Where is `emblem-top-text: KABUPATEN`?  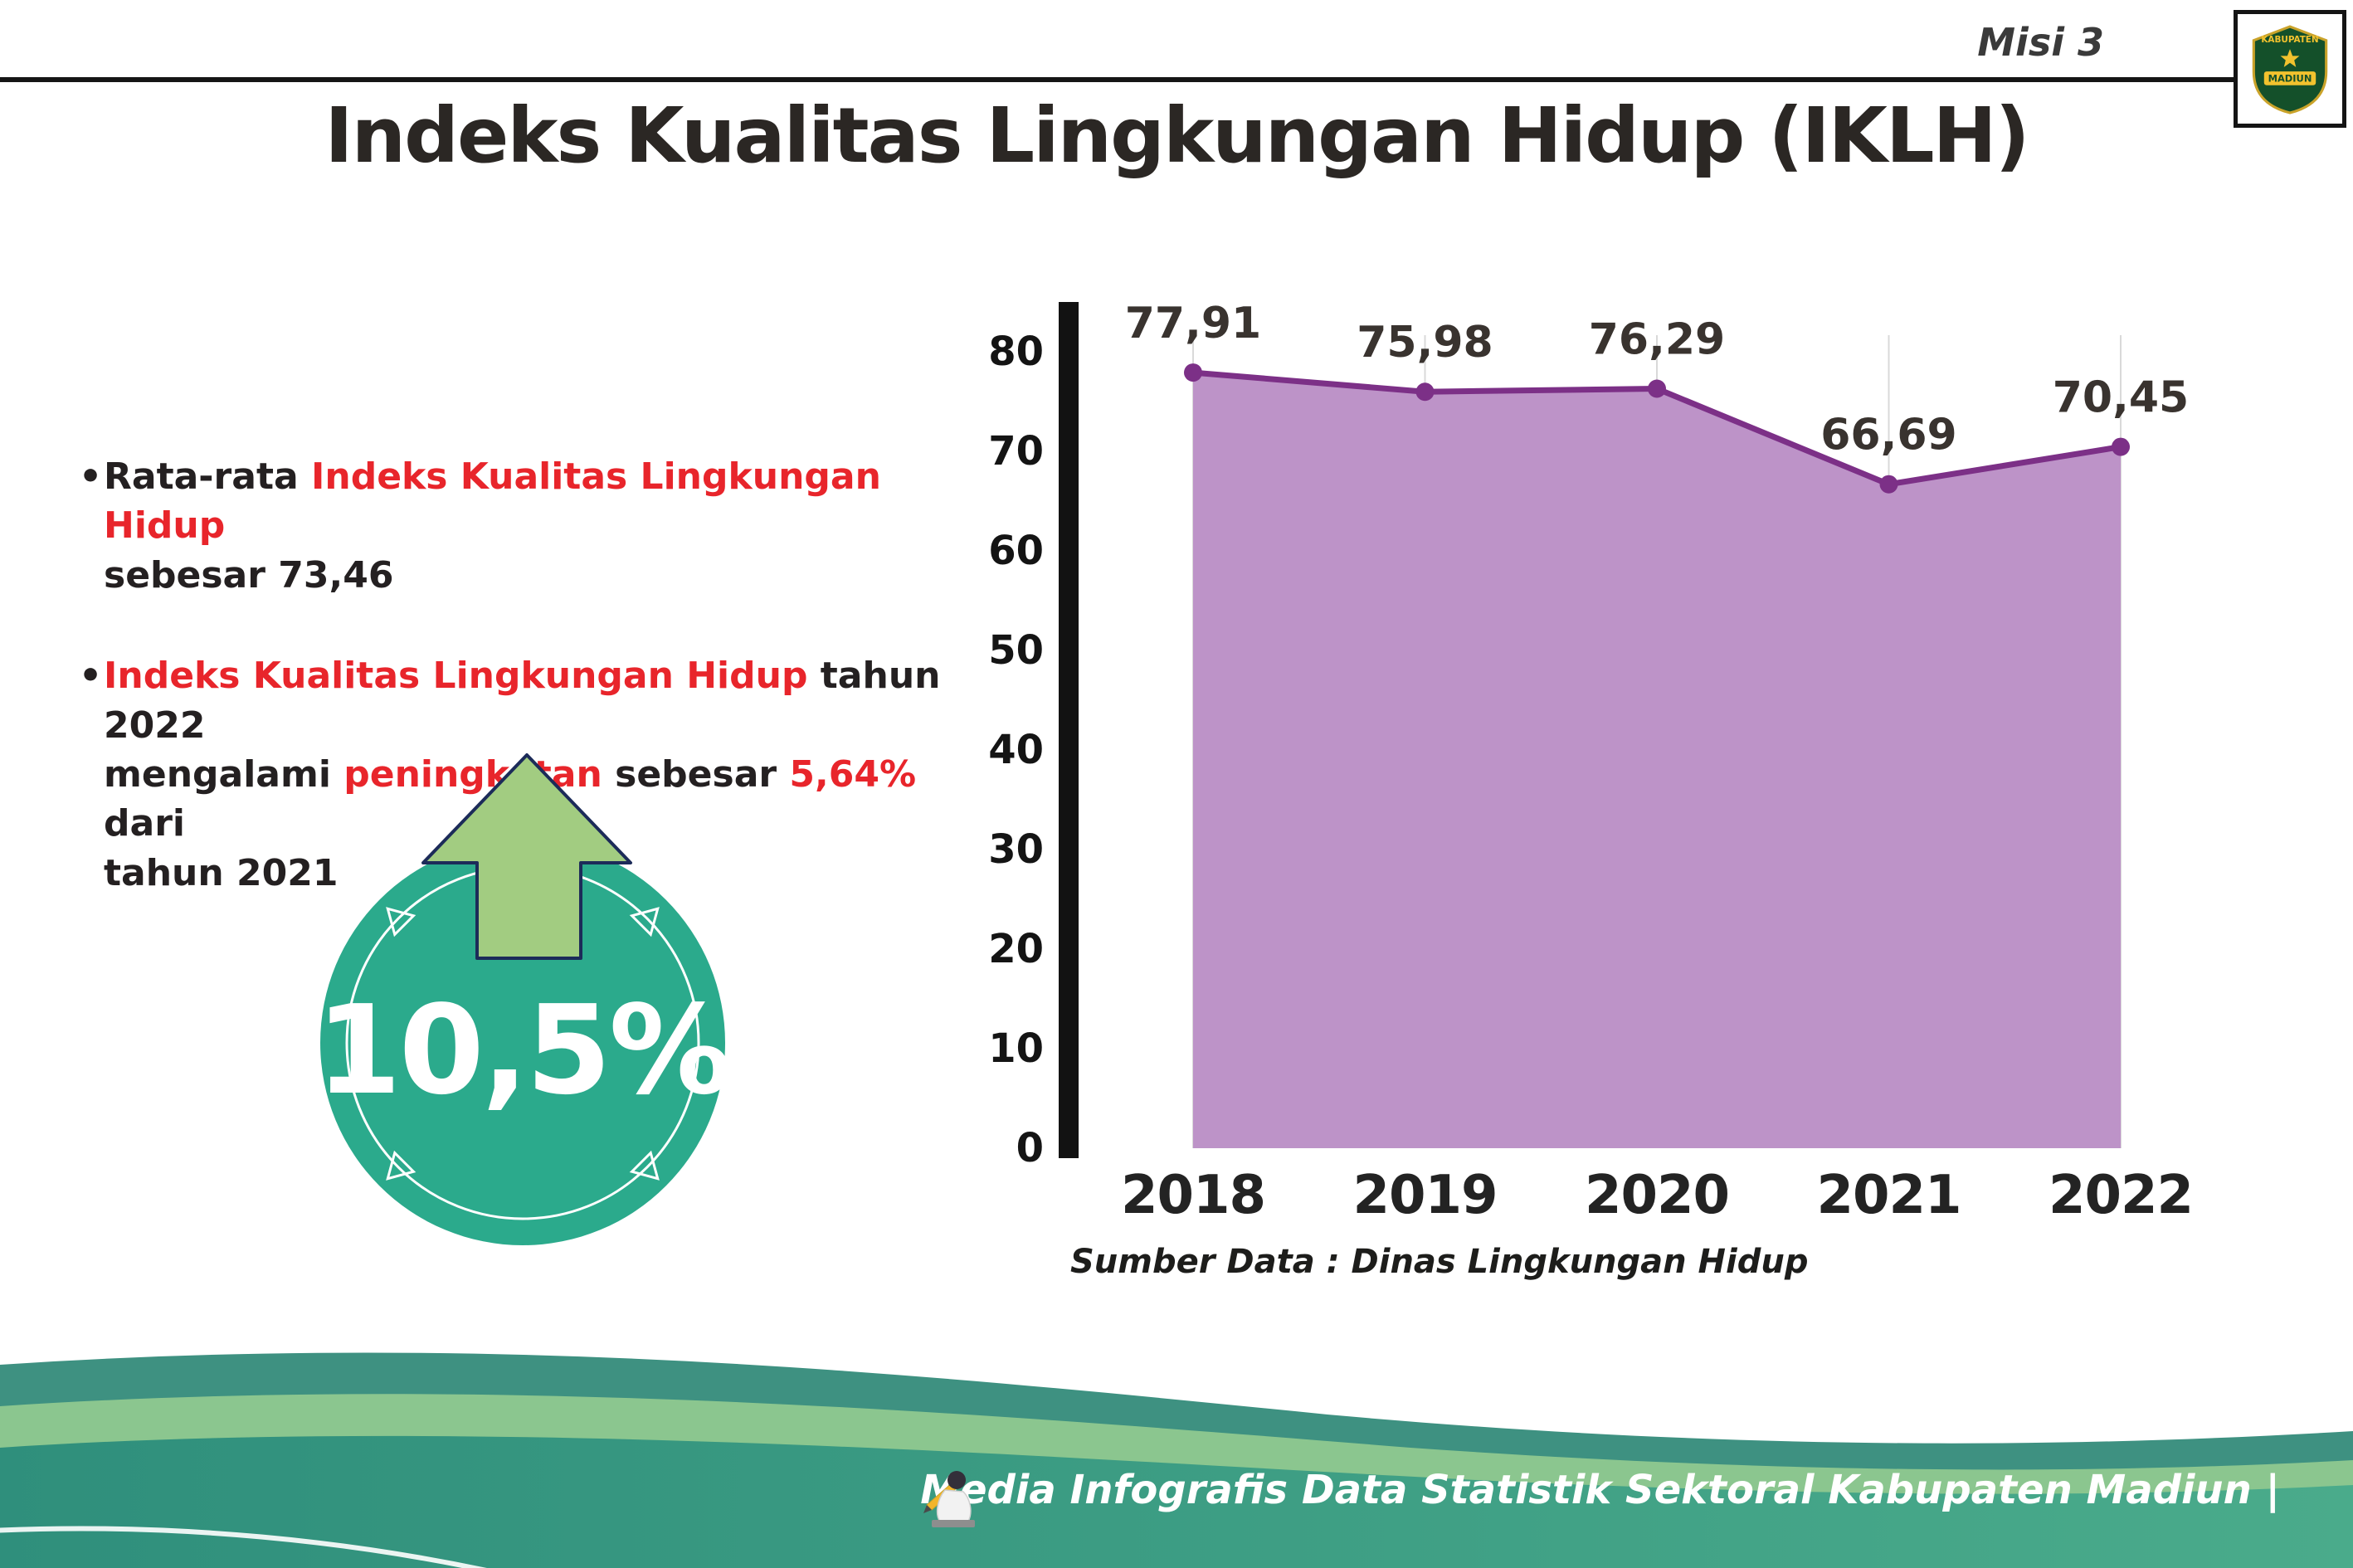 emblem-top-text: KABUPATEN is located at coordinates (2289, 40).